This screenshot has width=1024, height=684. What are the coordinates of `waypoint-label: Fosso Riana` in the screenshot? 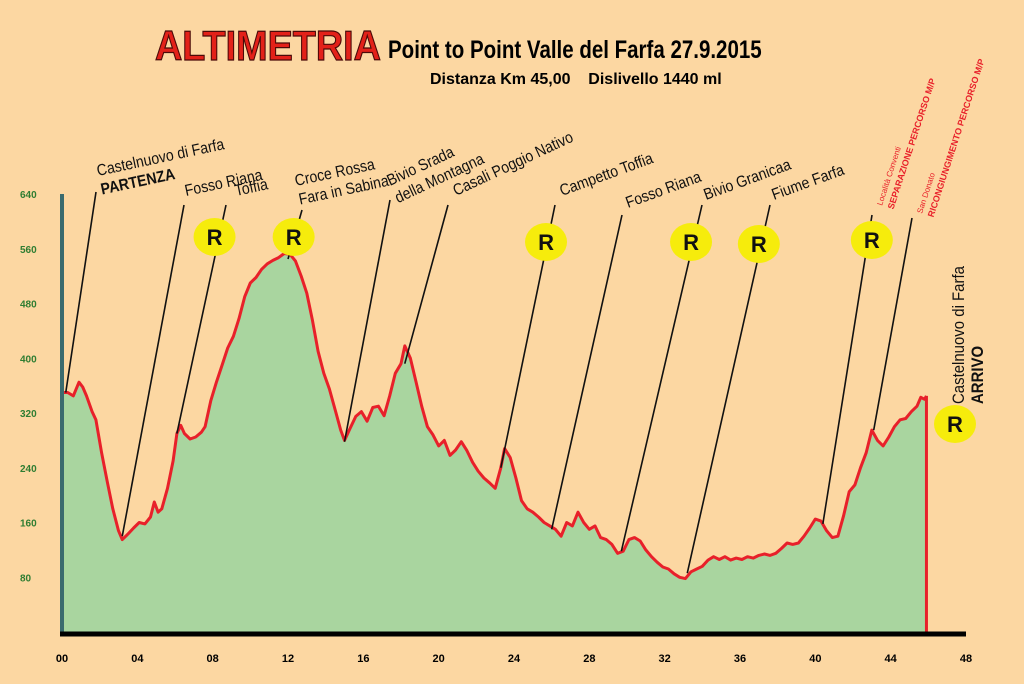 It's located at (663, 190).